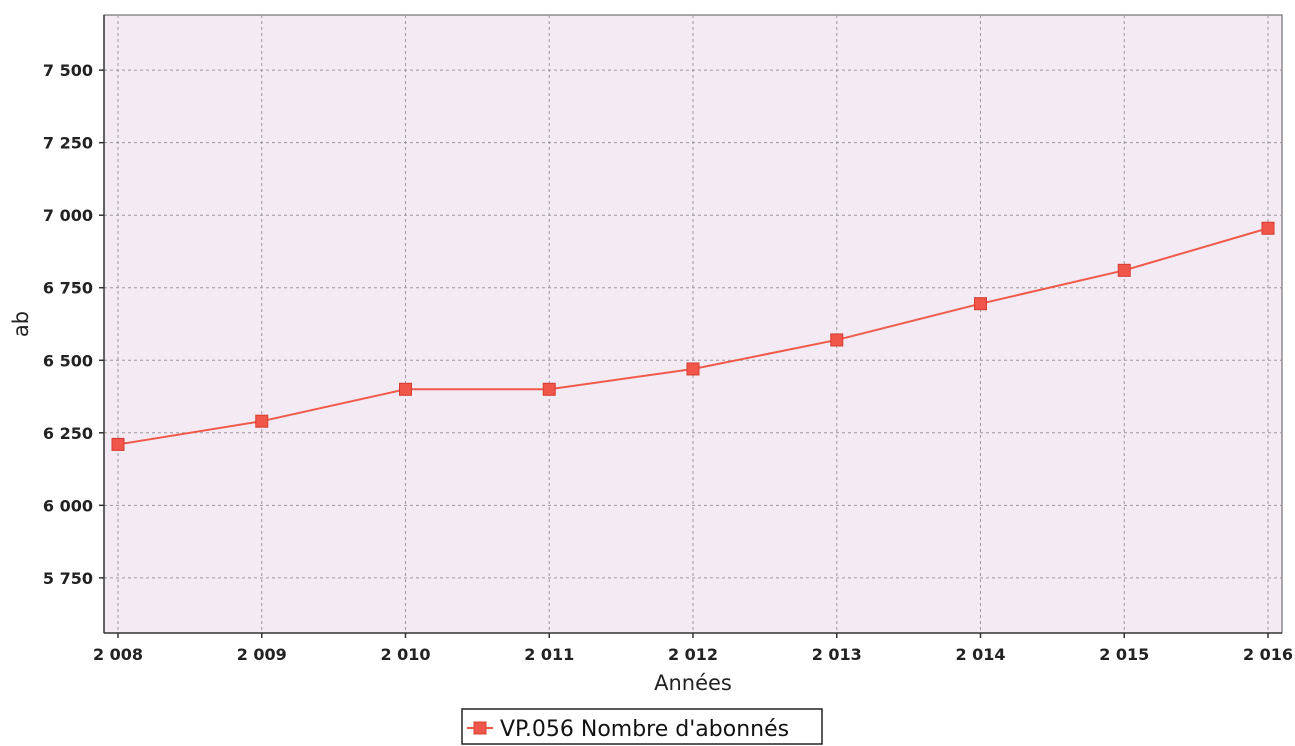  What do you see at coordinates (837, 654) in the screenshot?
I see `x-tick-label: 2 013` at bounding box center [837, 654].